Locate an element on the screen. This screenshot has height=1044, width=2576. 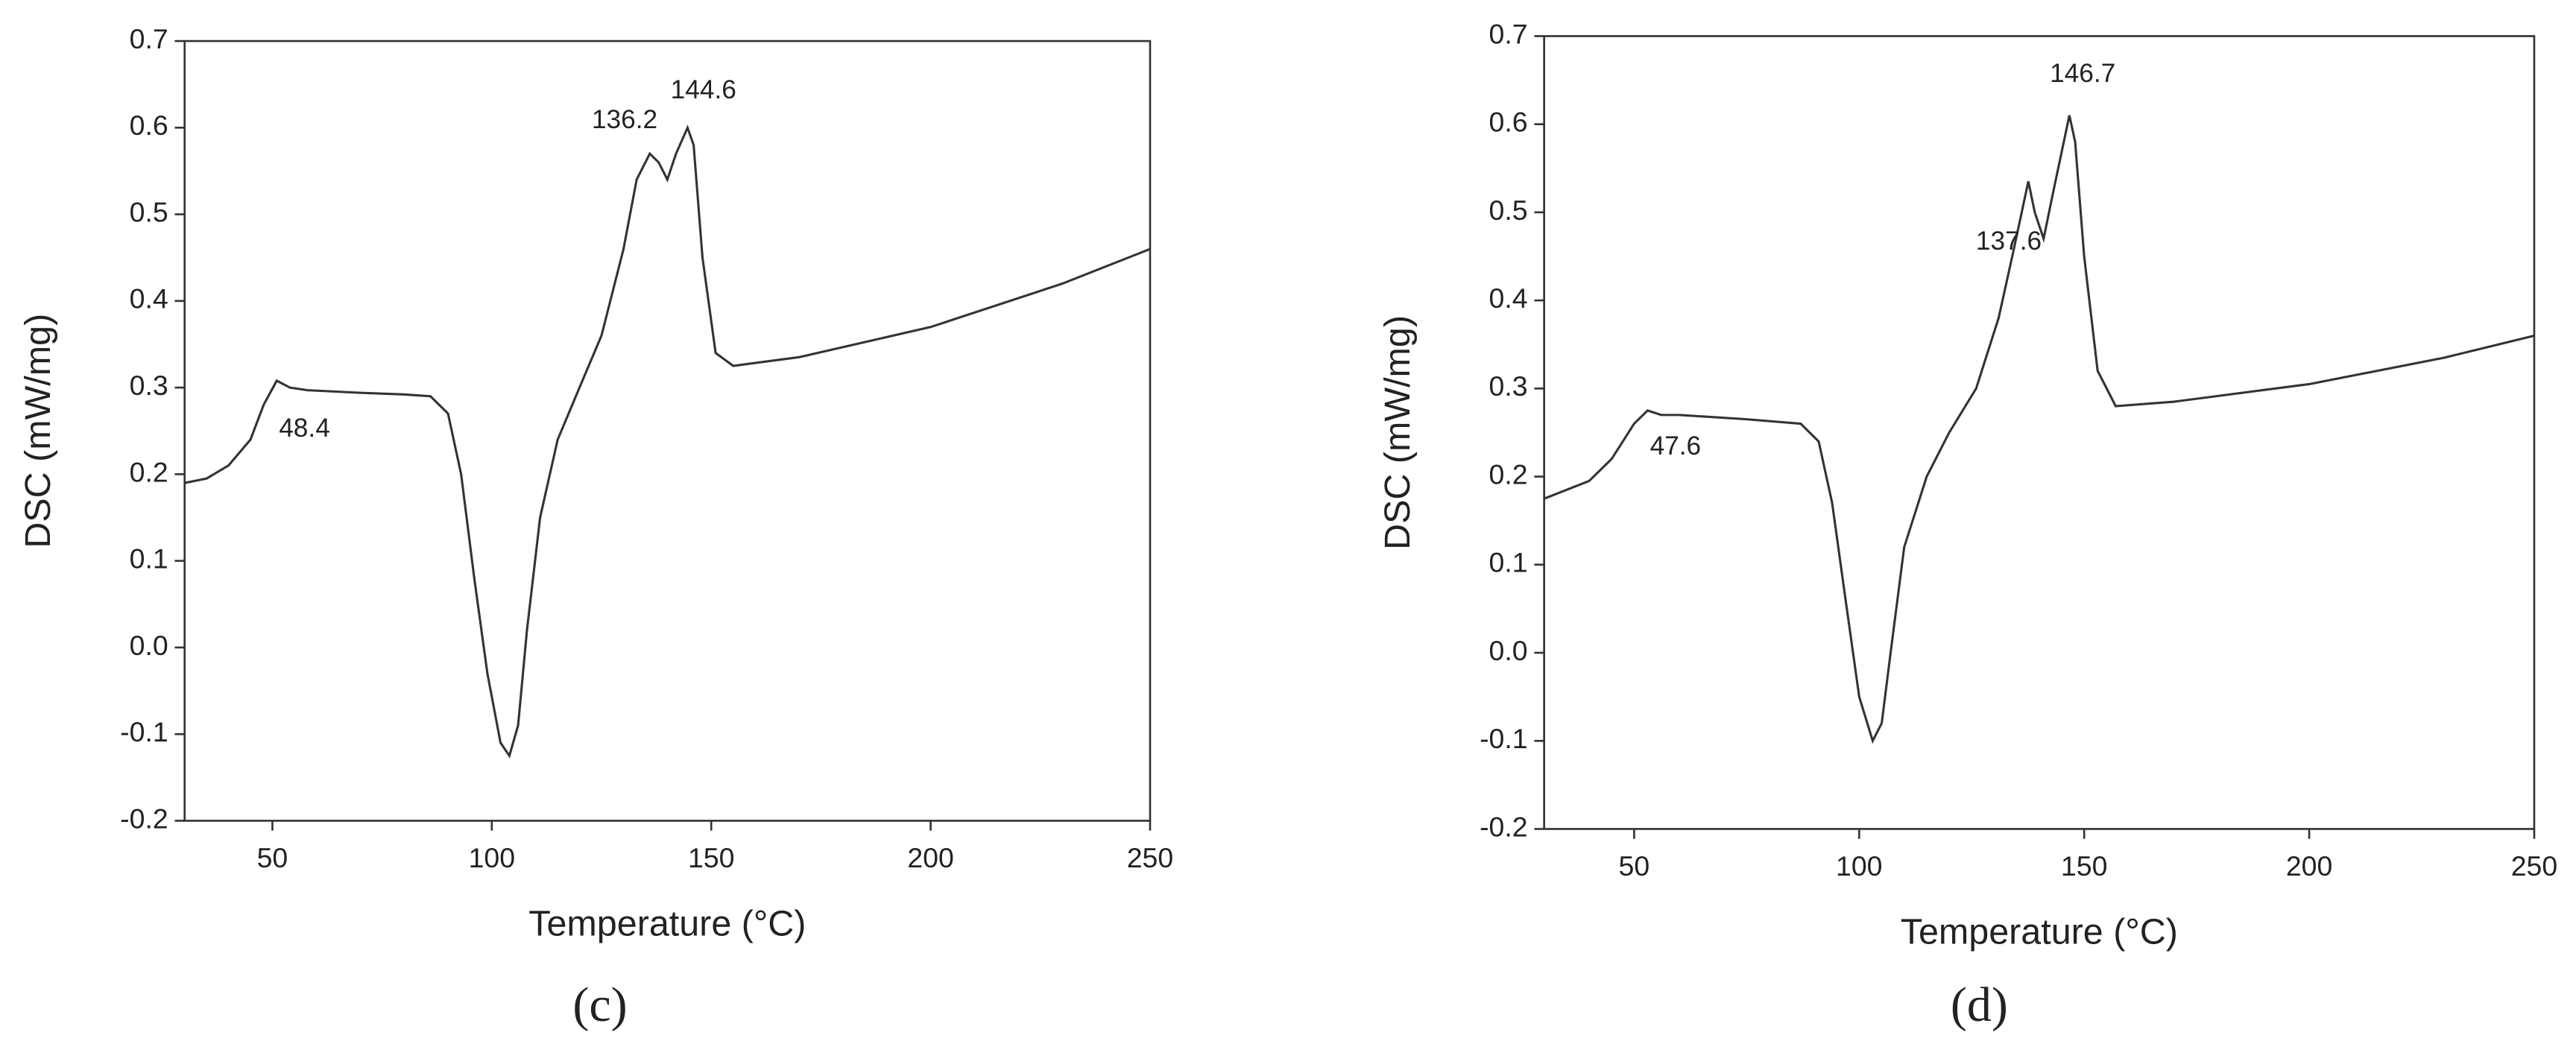
peak-annotation: 137.6 is located at coordinates (2009, 242).